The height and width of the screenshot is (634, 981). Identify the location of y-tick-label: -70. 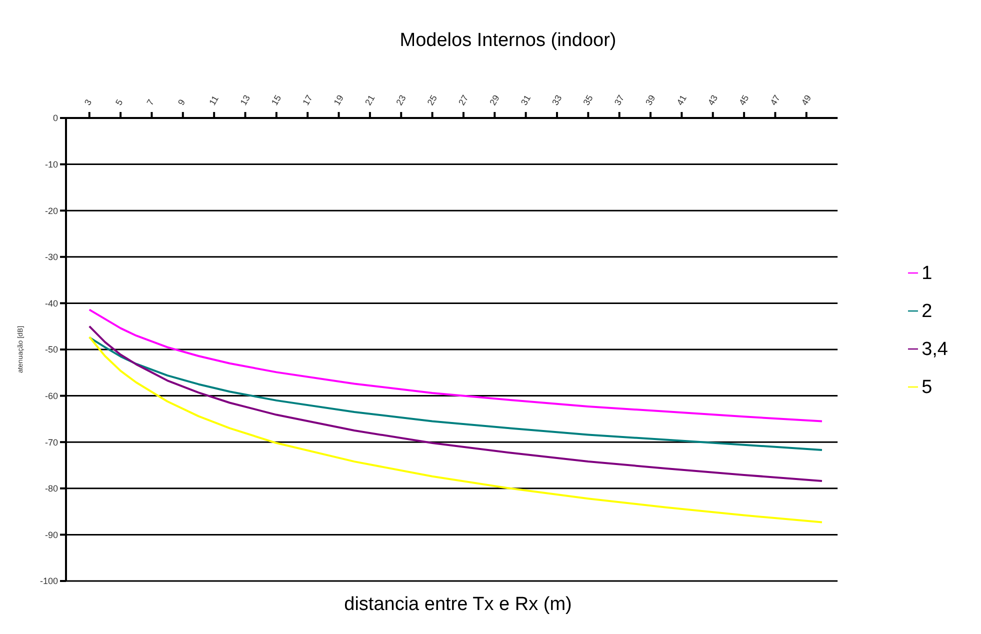
(51, 442).